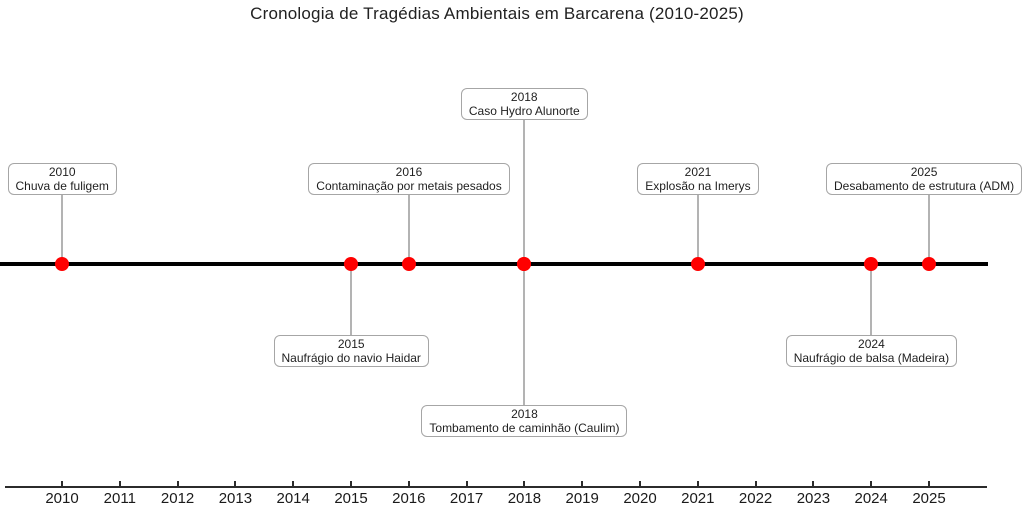 Image resolution: width=1024 pixels, height=512 pixels. I want to click on x-axis-tick-label: 2025, so click(929, 498).